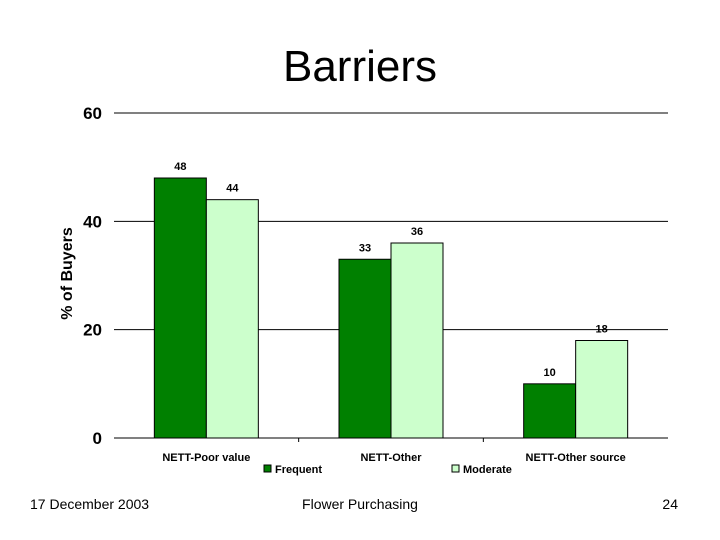  Describe the element at coordinates (298, 470) in the screenshot. I see `legend-label-frequent: Frequent` at that location.